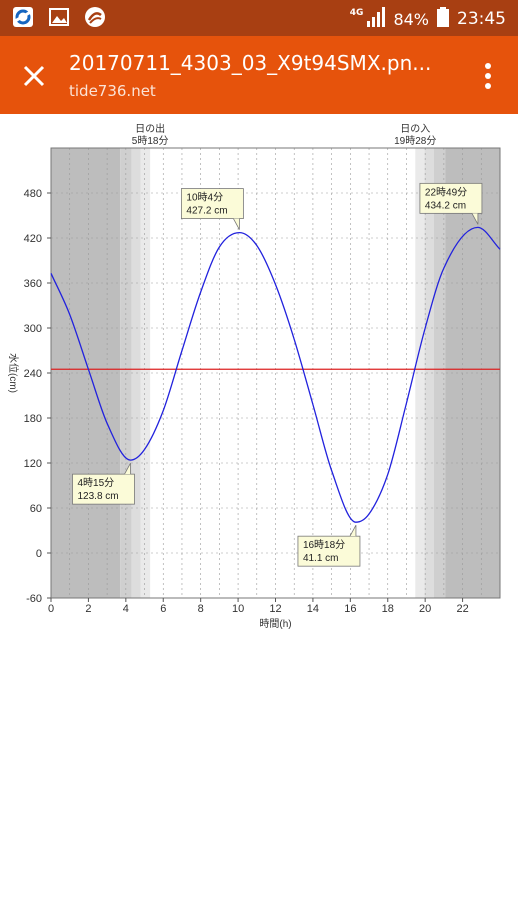  I want to click on sunrise-label: 日の出, so click(150, 128).